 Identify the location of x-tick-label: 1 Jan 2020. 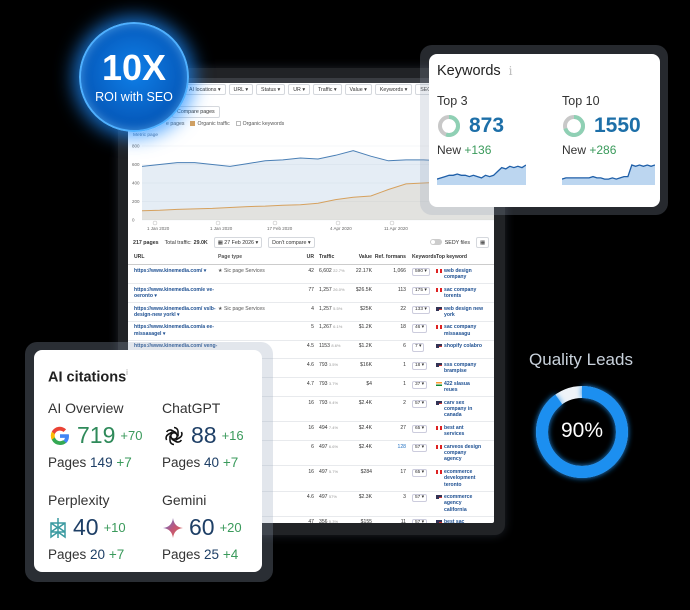
(158, 228).